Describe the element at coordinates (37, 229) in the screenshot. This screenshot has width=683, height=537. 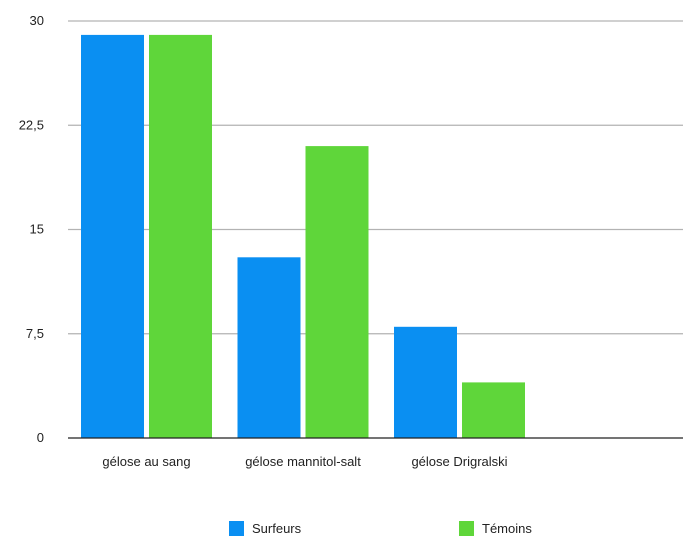
I see `y-tick-label: 15` at that location.